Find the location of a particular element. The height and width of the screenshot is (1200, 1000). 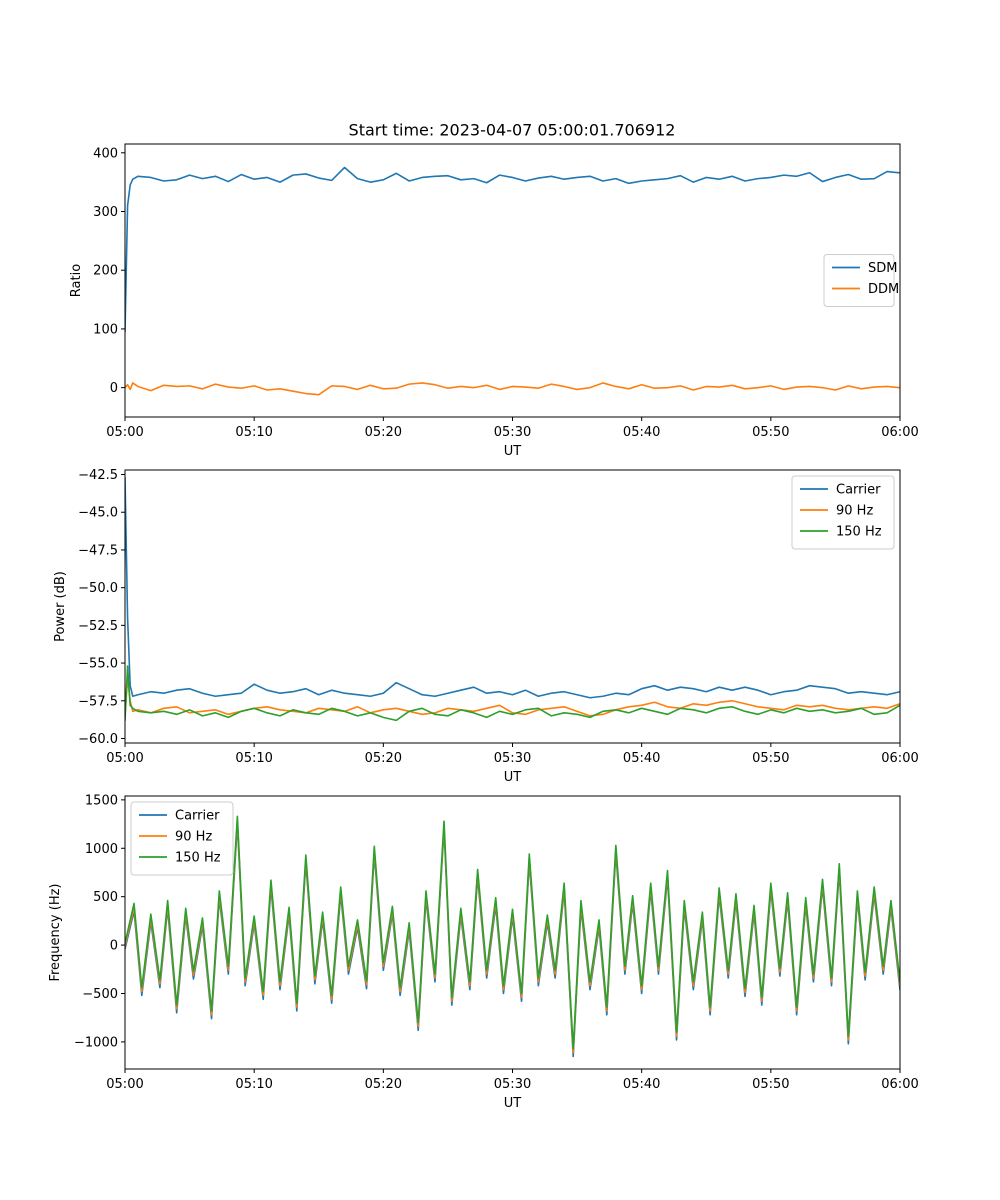

y-axis-label: Frequency (Hz) is located at coordinates (55, 932).